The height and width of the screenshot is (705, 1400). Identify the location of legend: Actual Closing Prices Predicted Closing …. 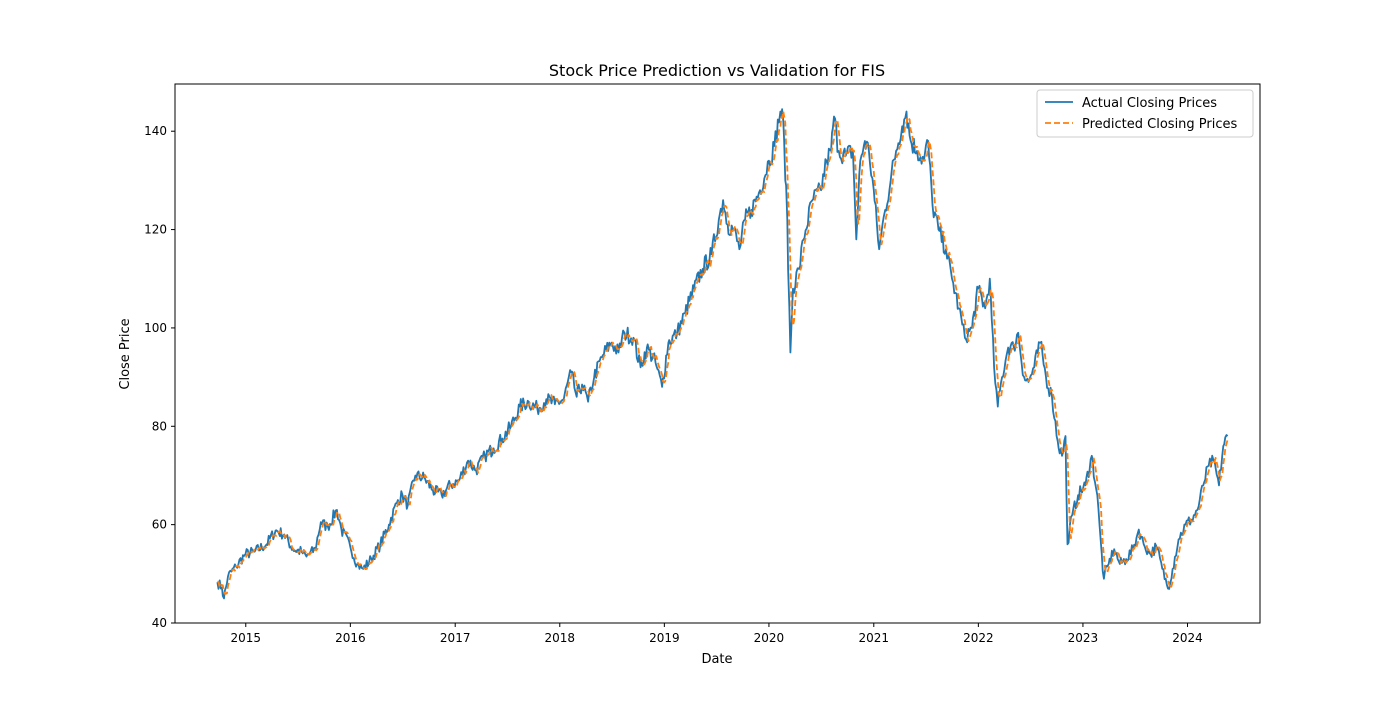
(1145, 113).